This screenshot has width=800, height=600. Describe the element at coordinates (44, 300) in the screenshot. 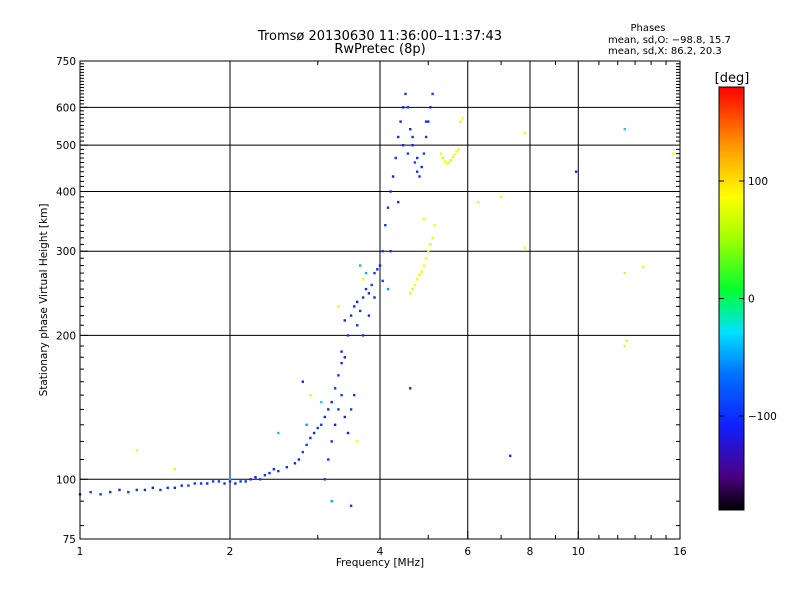

I see `y-axis-label: Stationary phase Virtual Height [km]` at that location.